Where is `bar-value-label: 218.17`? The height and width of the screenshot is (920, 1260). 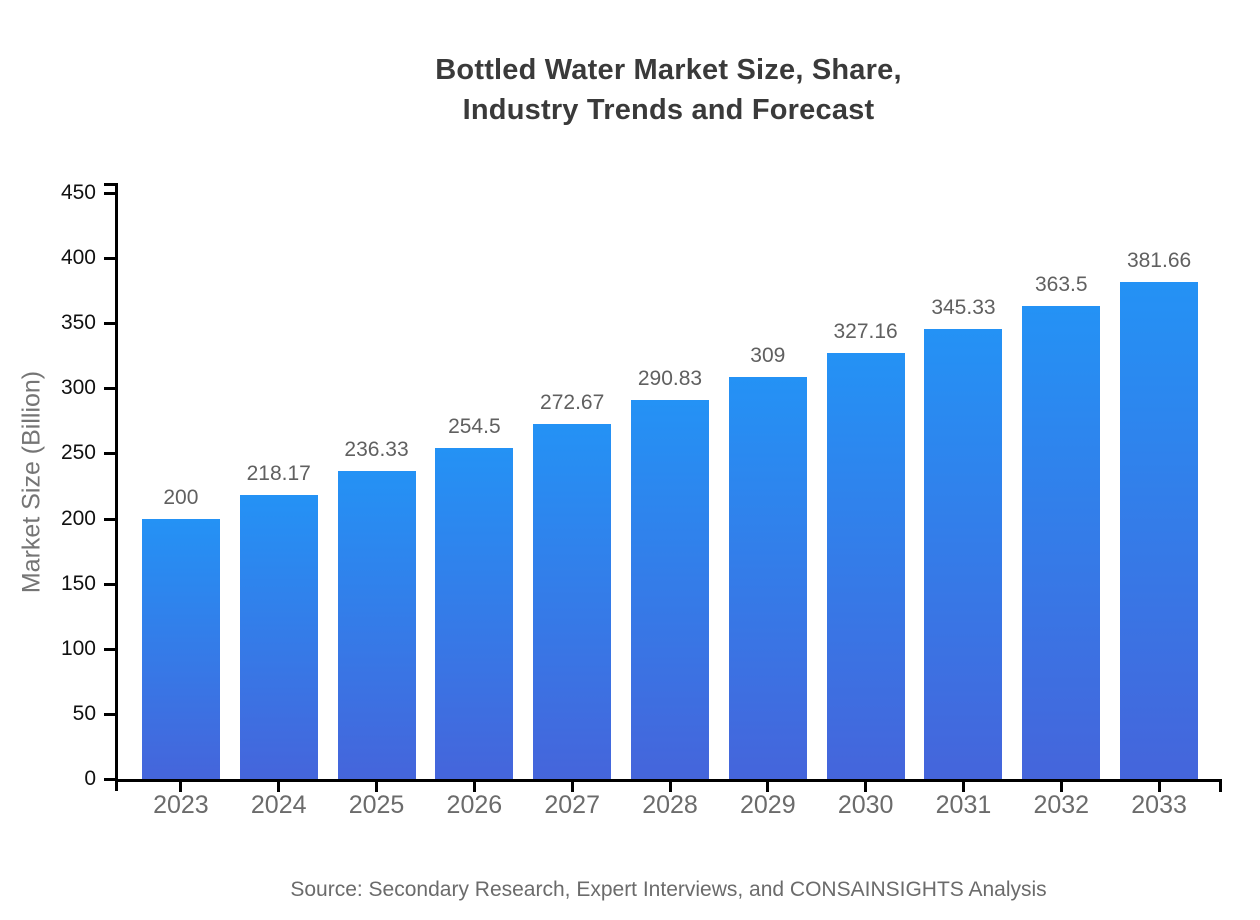
bar-value-label: 218.17 is located at coordinates (278, 473).